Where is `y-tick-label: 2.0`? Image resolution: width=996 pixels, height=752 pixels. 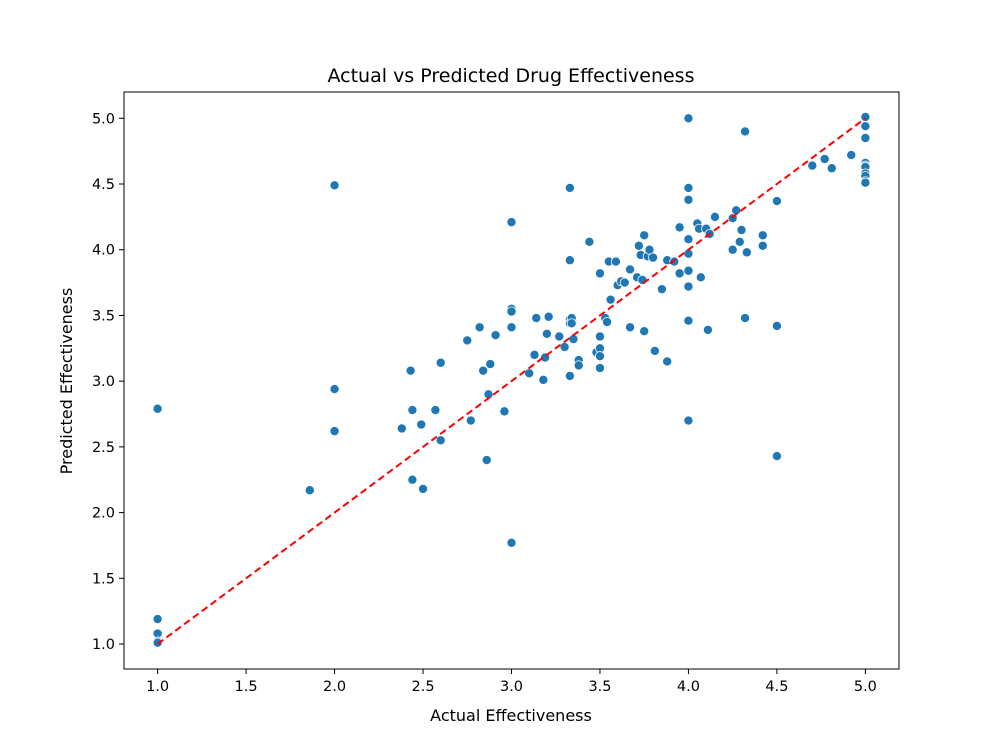 y-tick-label: 2.0 is located at coordinates (103, 514).